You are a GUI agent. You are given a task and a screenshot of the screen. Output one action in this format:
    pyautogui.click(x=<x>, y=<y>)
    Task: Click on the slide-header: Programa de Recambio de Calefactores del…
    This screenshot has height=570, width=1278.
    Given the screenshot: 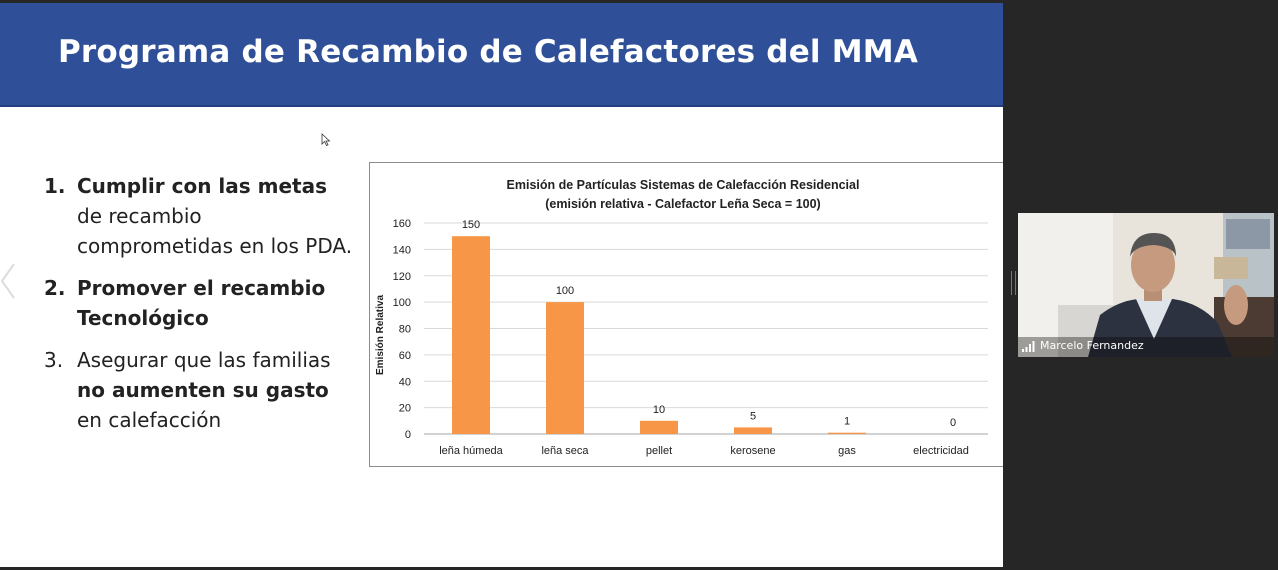 What is the action you would take?
    pyautogui.click(x=501, y=55)
    